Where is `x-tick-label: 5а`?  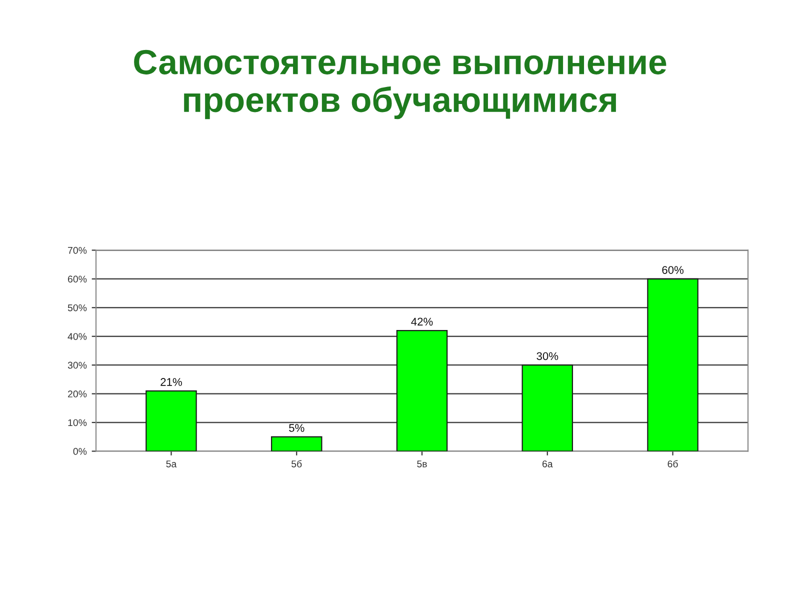
x-tick-label: 5а is located at coordinates (171, 464).